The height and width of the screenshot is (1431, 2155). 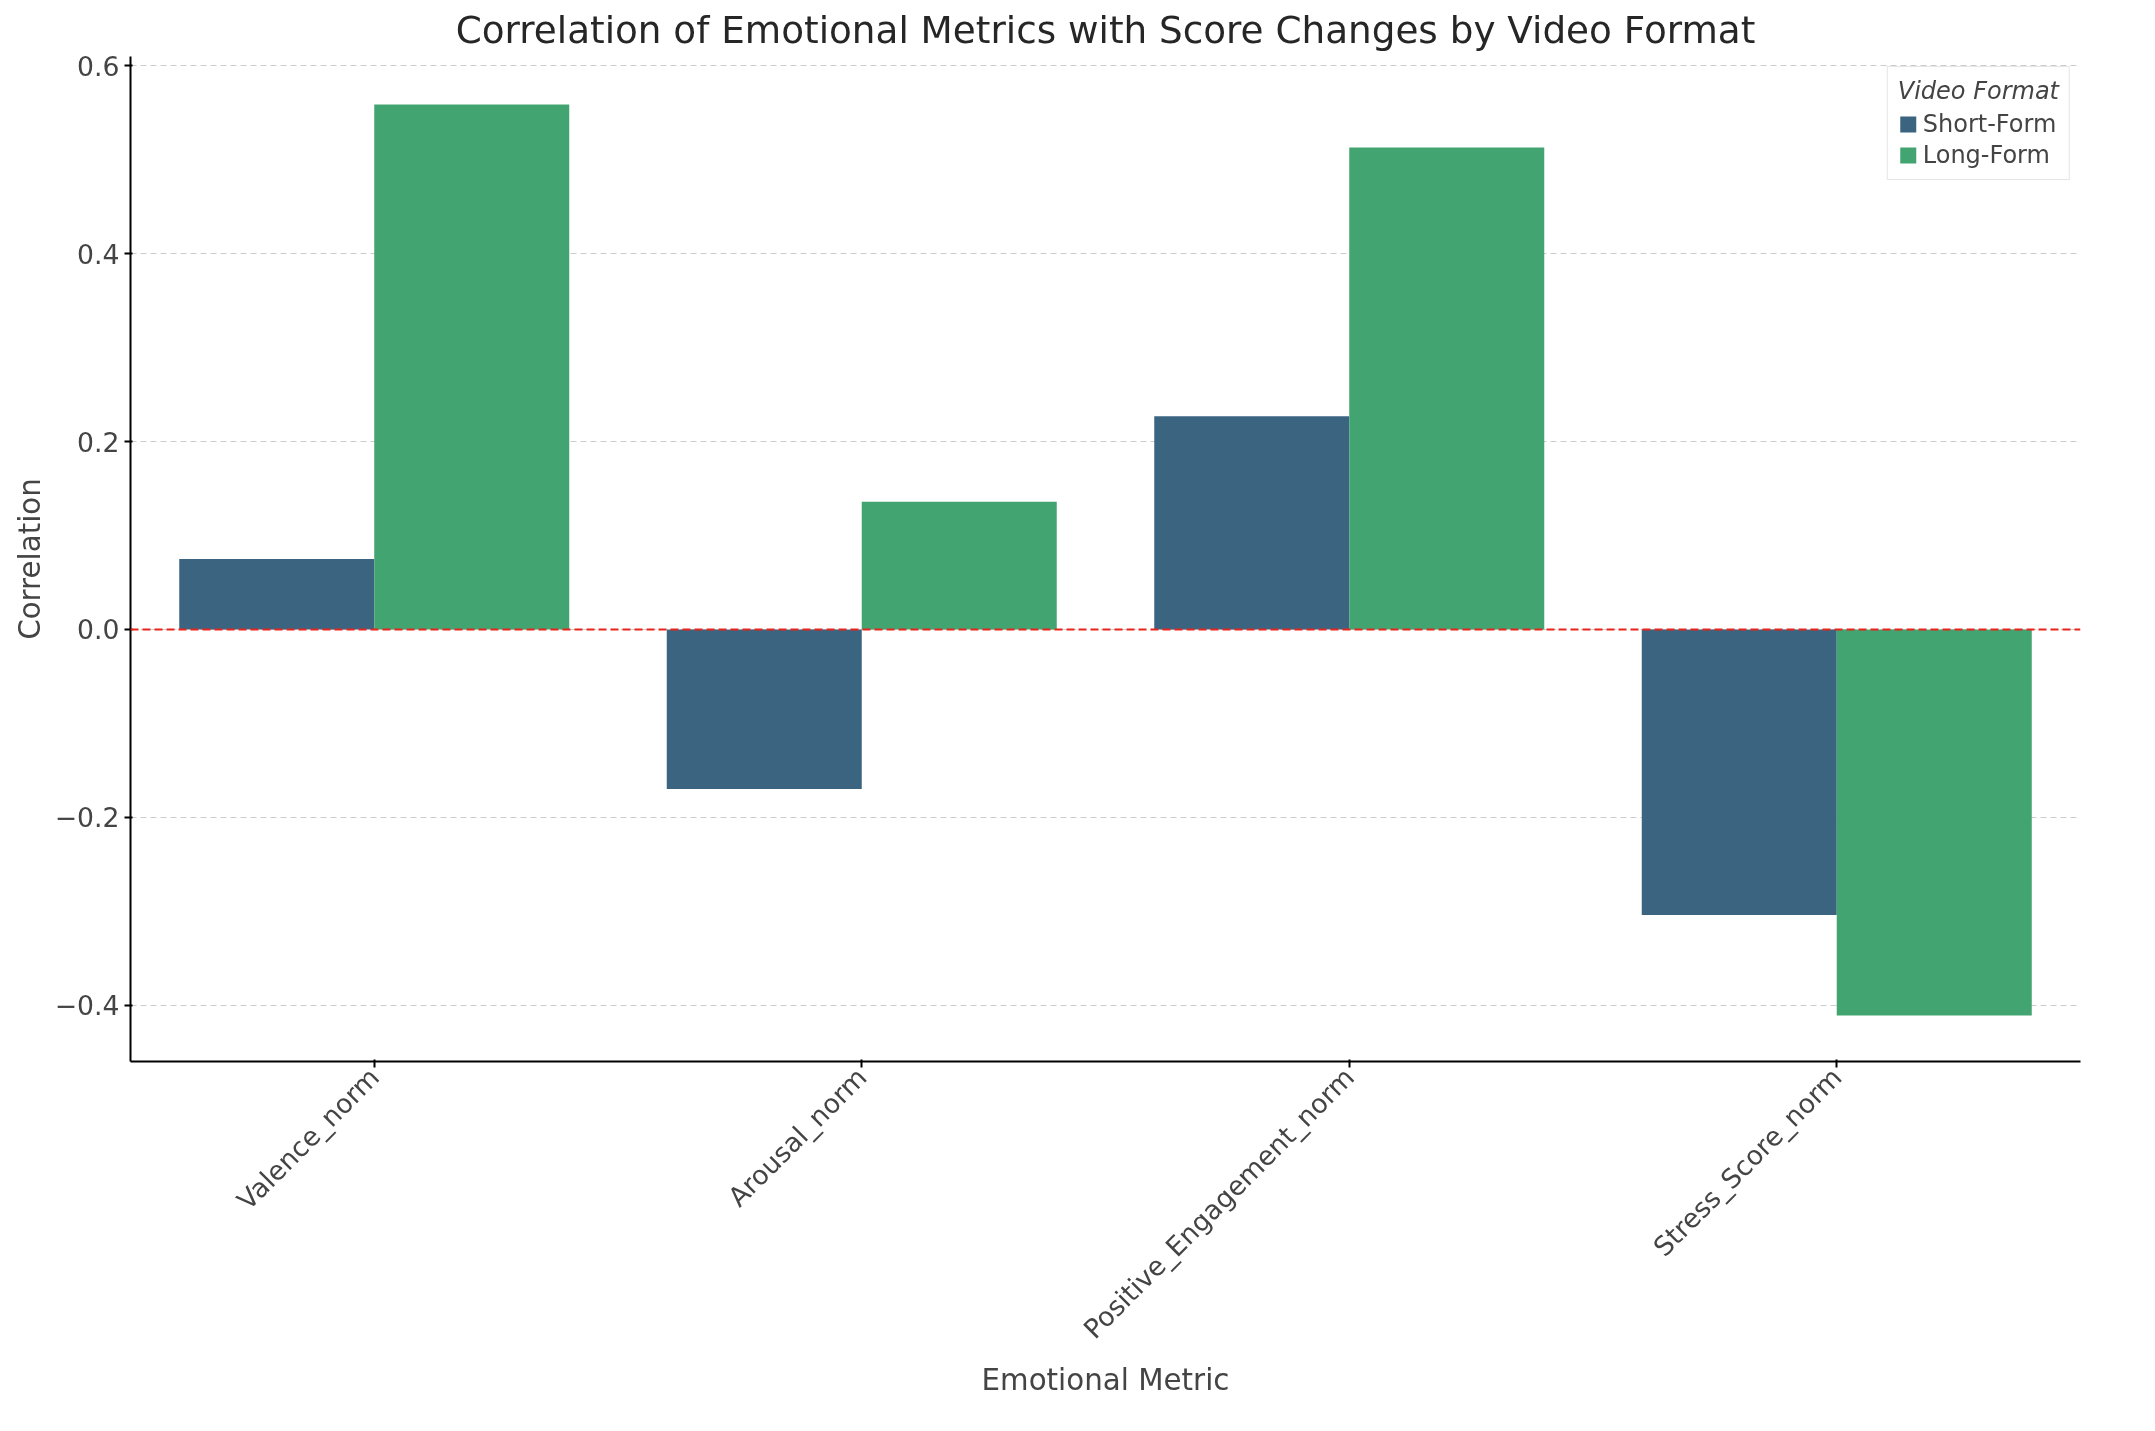 What do you see at coordinates (1986, 155) in the screenshot?
I see `legend-label: Long-Form` at bounding box center [1986, 155].